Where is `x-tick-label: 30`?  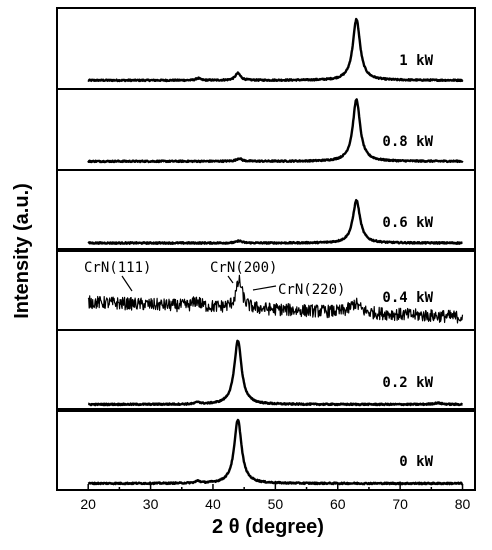 x-tick-label: 30 is located at coordinates (151, 504).